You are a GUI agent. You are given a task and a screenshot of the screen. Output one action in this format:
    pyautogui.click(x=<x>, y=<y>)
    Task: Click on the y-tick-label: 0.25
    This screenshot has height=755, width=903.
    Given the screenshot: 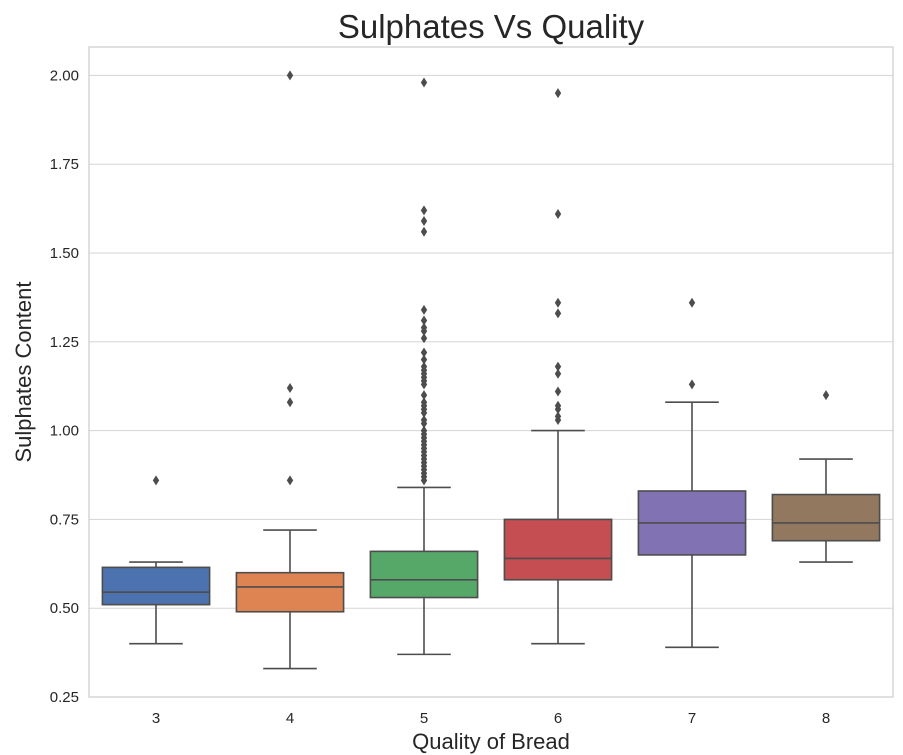 What is the action you would take?
    pyautogui.click(x=64, y=697)
    